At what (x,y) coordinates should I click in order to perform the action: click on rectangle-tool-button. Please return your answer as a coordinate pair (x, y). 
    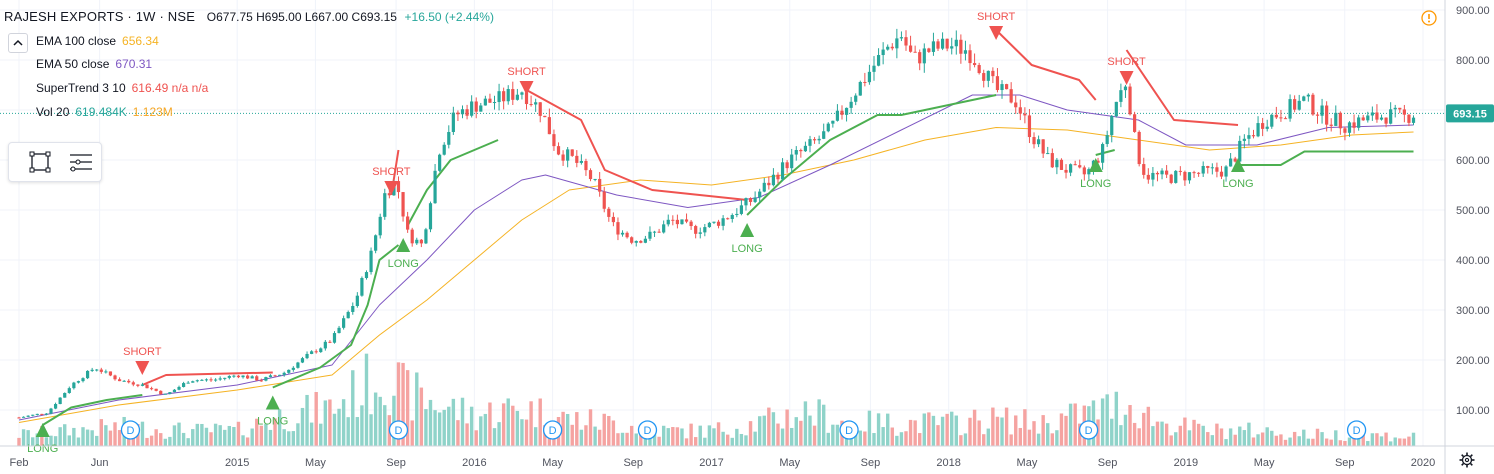
    Looking at the image, I should click on (40, 162).